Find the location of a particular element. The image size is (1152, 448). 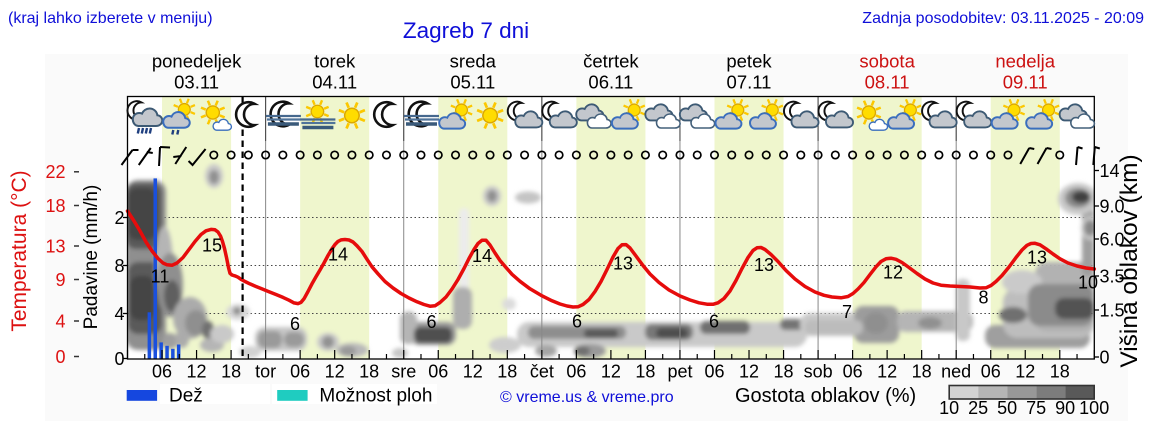

svg-text: petek is located at coordinates (749, 61).